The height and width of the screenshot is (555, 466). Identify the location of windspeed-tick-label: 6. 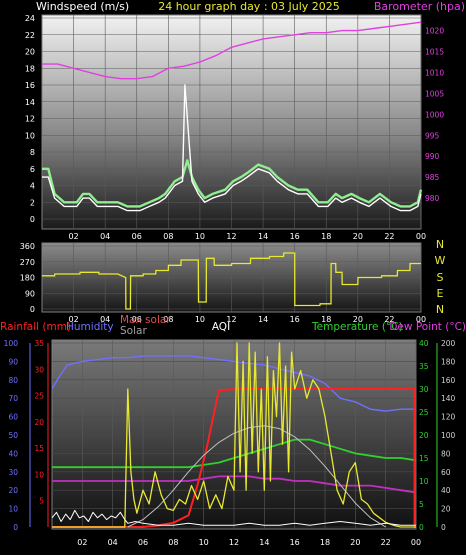
(32, 169).